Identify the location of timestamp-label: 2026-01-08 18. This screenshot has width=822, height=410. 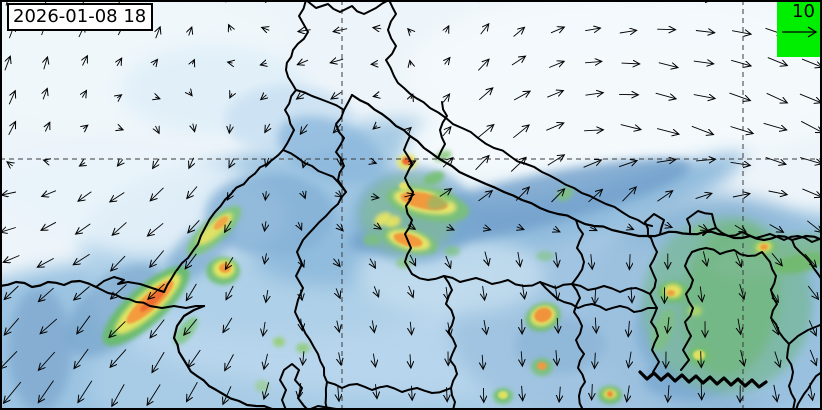
(80, 17).